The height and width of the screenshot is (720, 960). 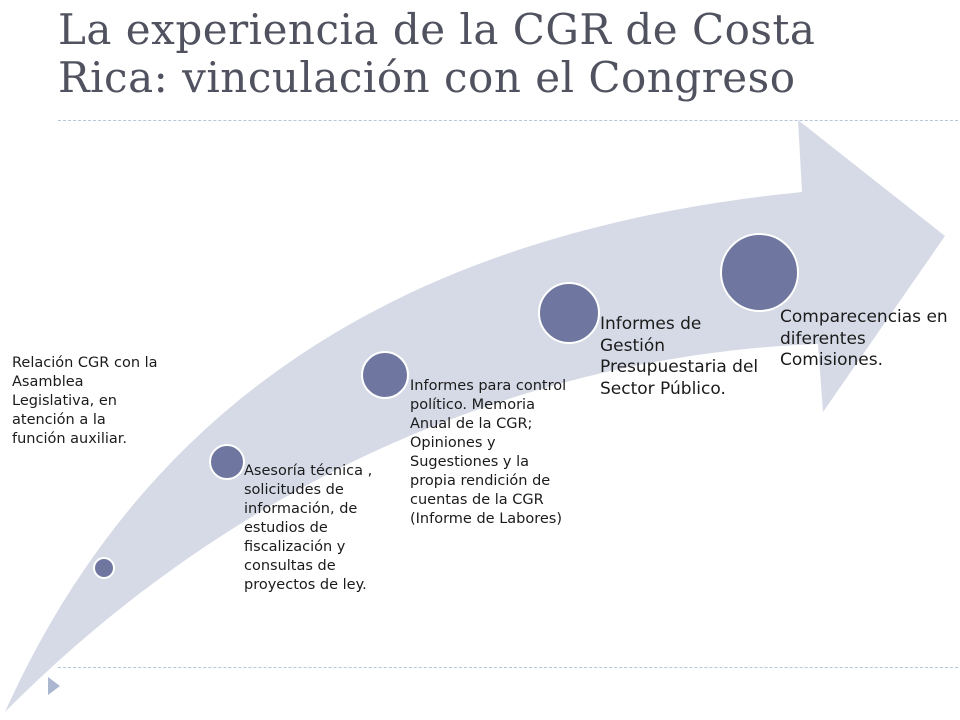 What do you see at coordinates (104, 568) in the screenshot?
I see `step-1-node` at bounding box center [104, 568].